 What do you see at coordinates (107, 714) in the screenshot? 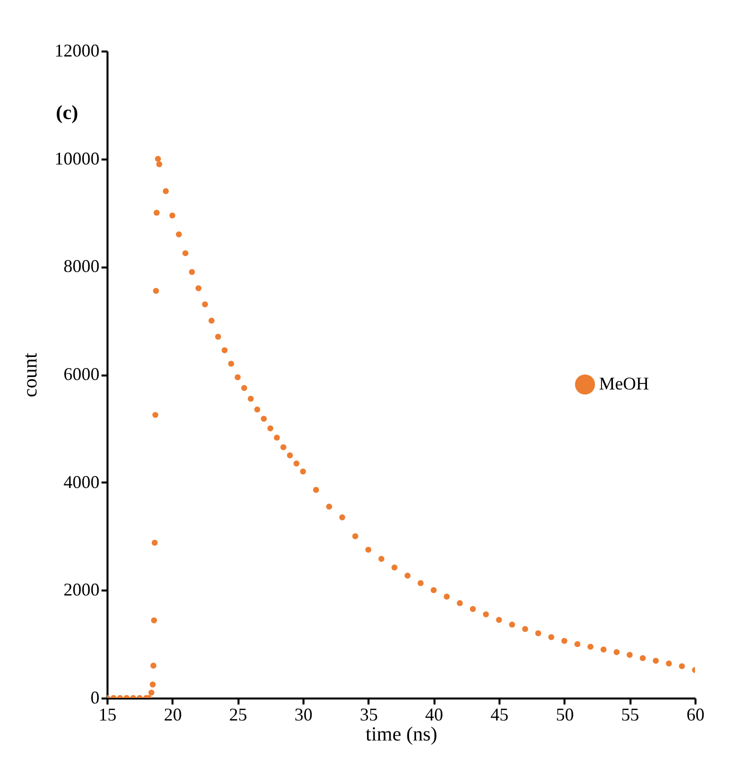
I see `x-tick-label: 15` at bounding box center [107, 714].